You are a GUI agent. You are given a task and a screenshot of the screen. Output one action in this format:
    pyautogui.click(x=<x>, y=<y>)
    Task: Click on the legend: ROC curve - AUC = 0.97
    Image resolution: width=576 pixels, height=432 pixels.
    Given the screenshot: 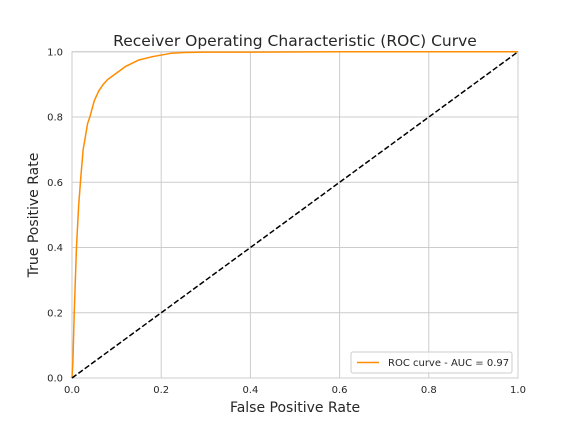 What is the action you would take?
    pyautogui.click(x=431, y=362)
    